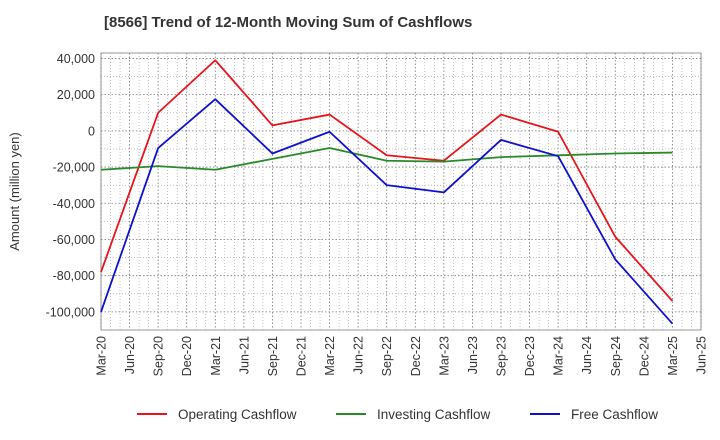 Image resolution: width=720 pixels, height=440 pixels. I want to click on x-tick-label: Mar-22, so click(330, 356).